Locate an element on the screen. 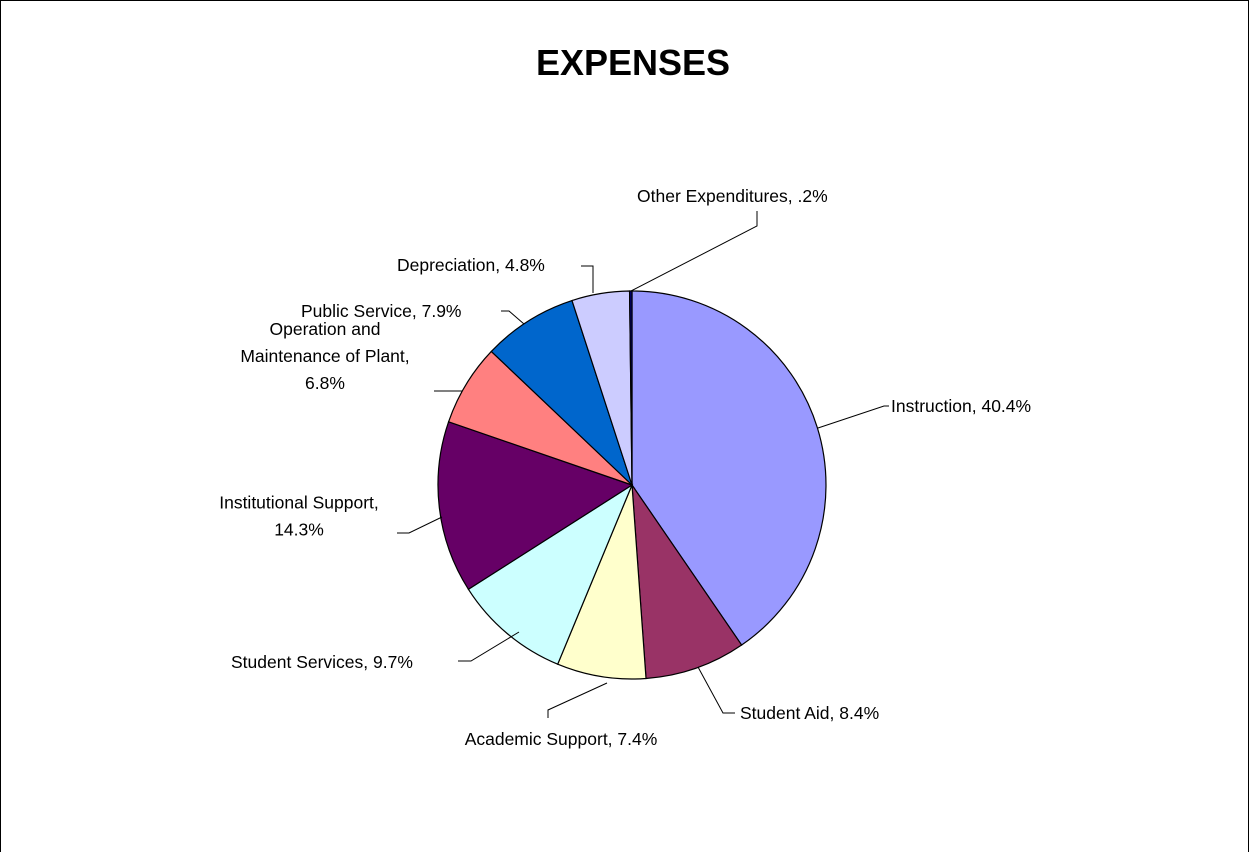 This screenshot has height=853, width=1249. slice-label-7: Public Service, 7.9% is located at coordinates (381, 311).